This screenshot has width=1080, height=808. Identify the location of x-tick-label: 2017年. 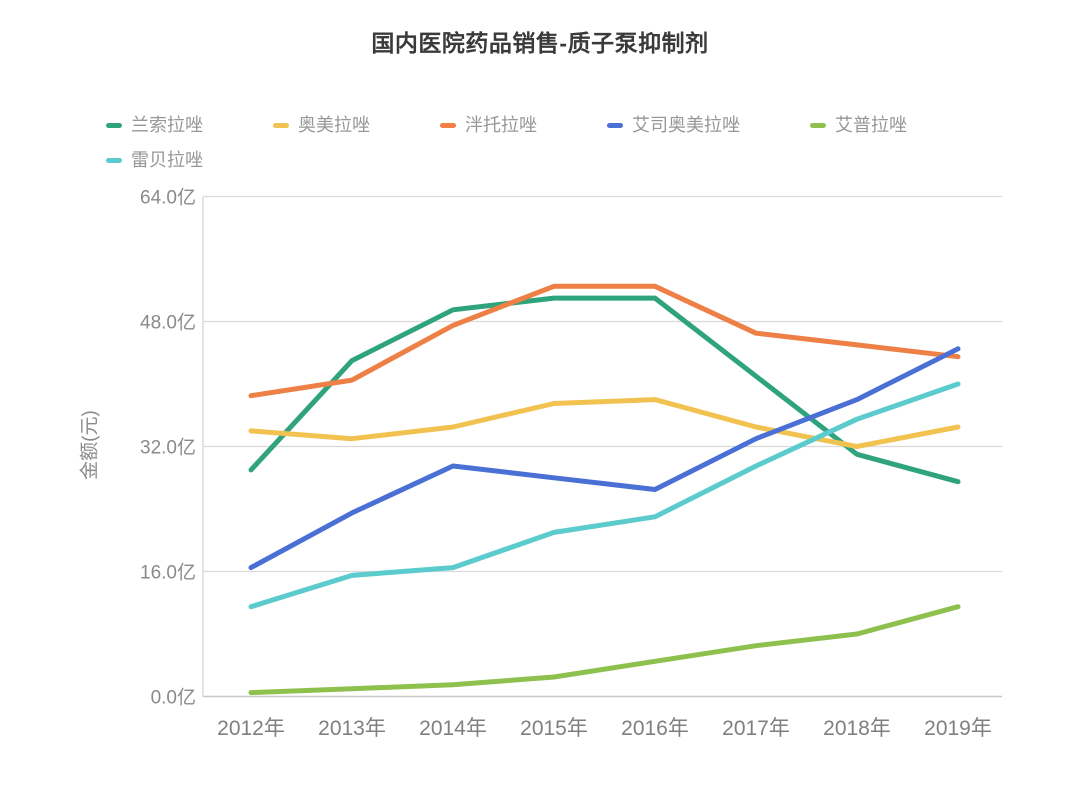
(756, 728).